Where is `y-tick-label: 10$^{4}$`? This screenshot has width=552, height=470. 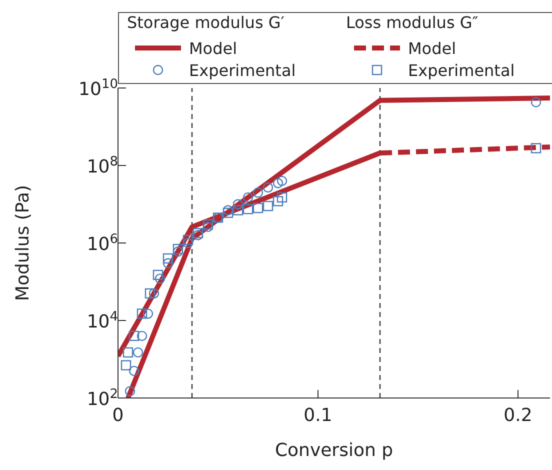 y-tick-label: 10$^{4}$ is located at coordinates (102, 320).